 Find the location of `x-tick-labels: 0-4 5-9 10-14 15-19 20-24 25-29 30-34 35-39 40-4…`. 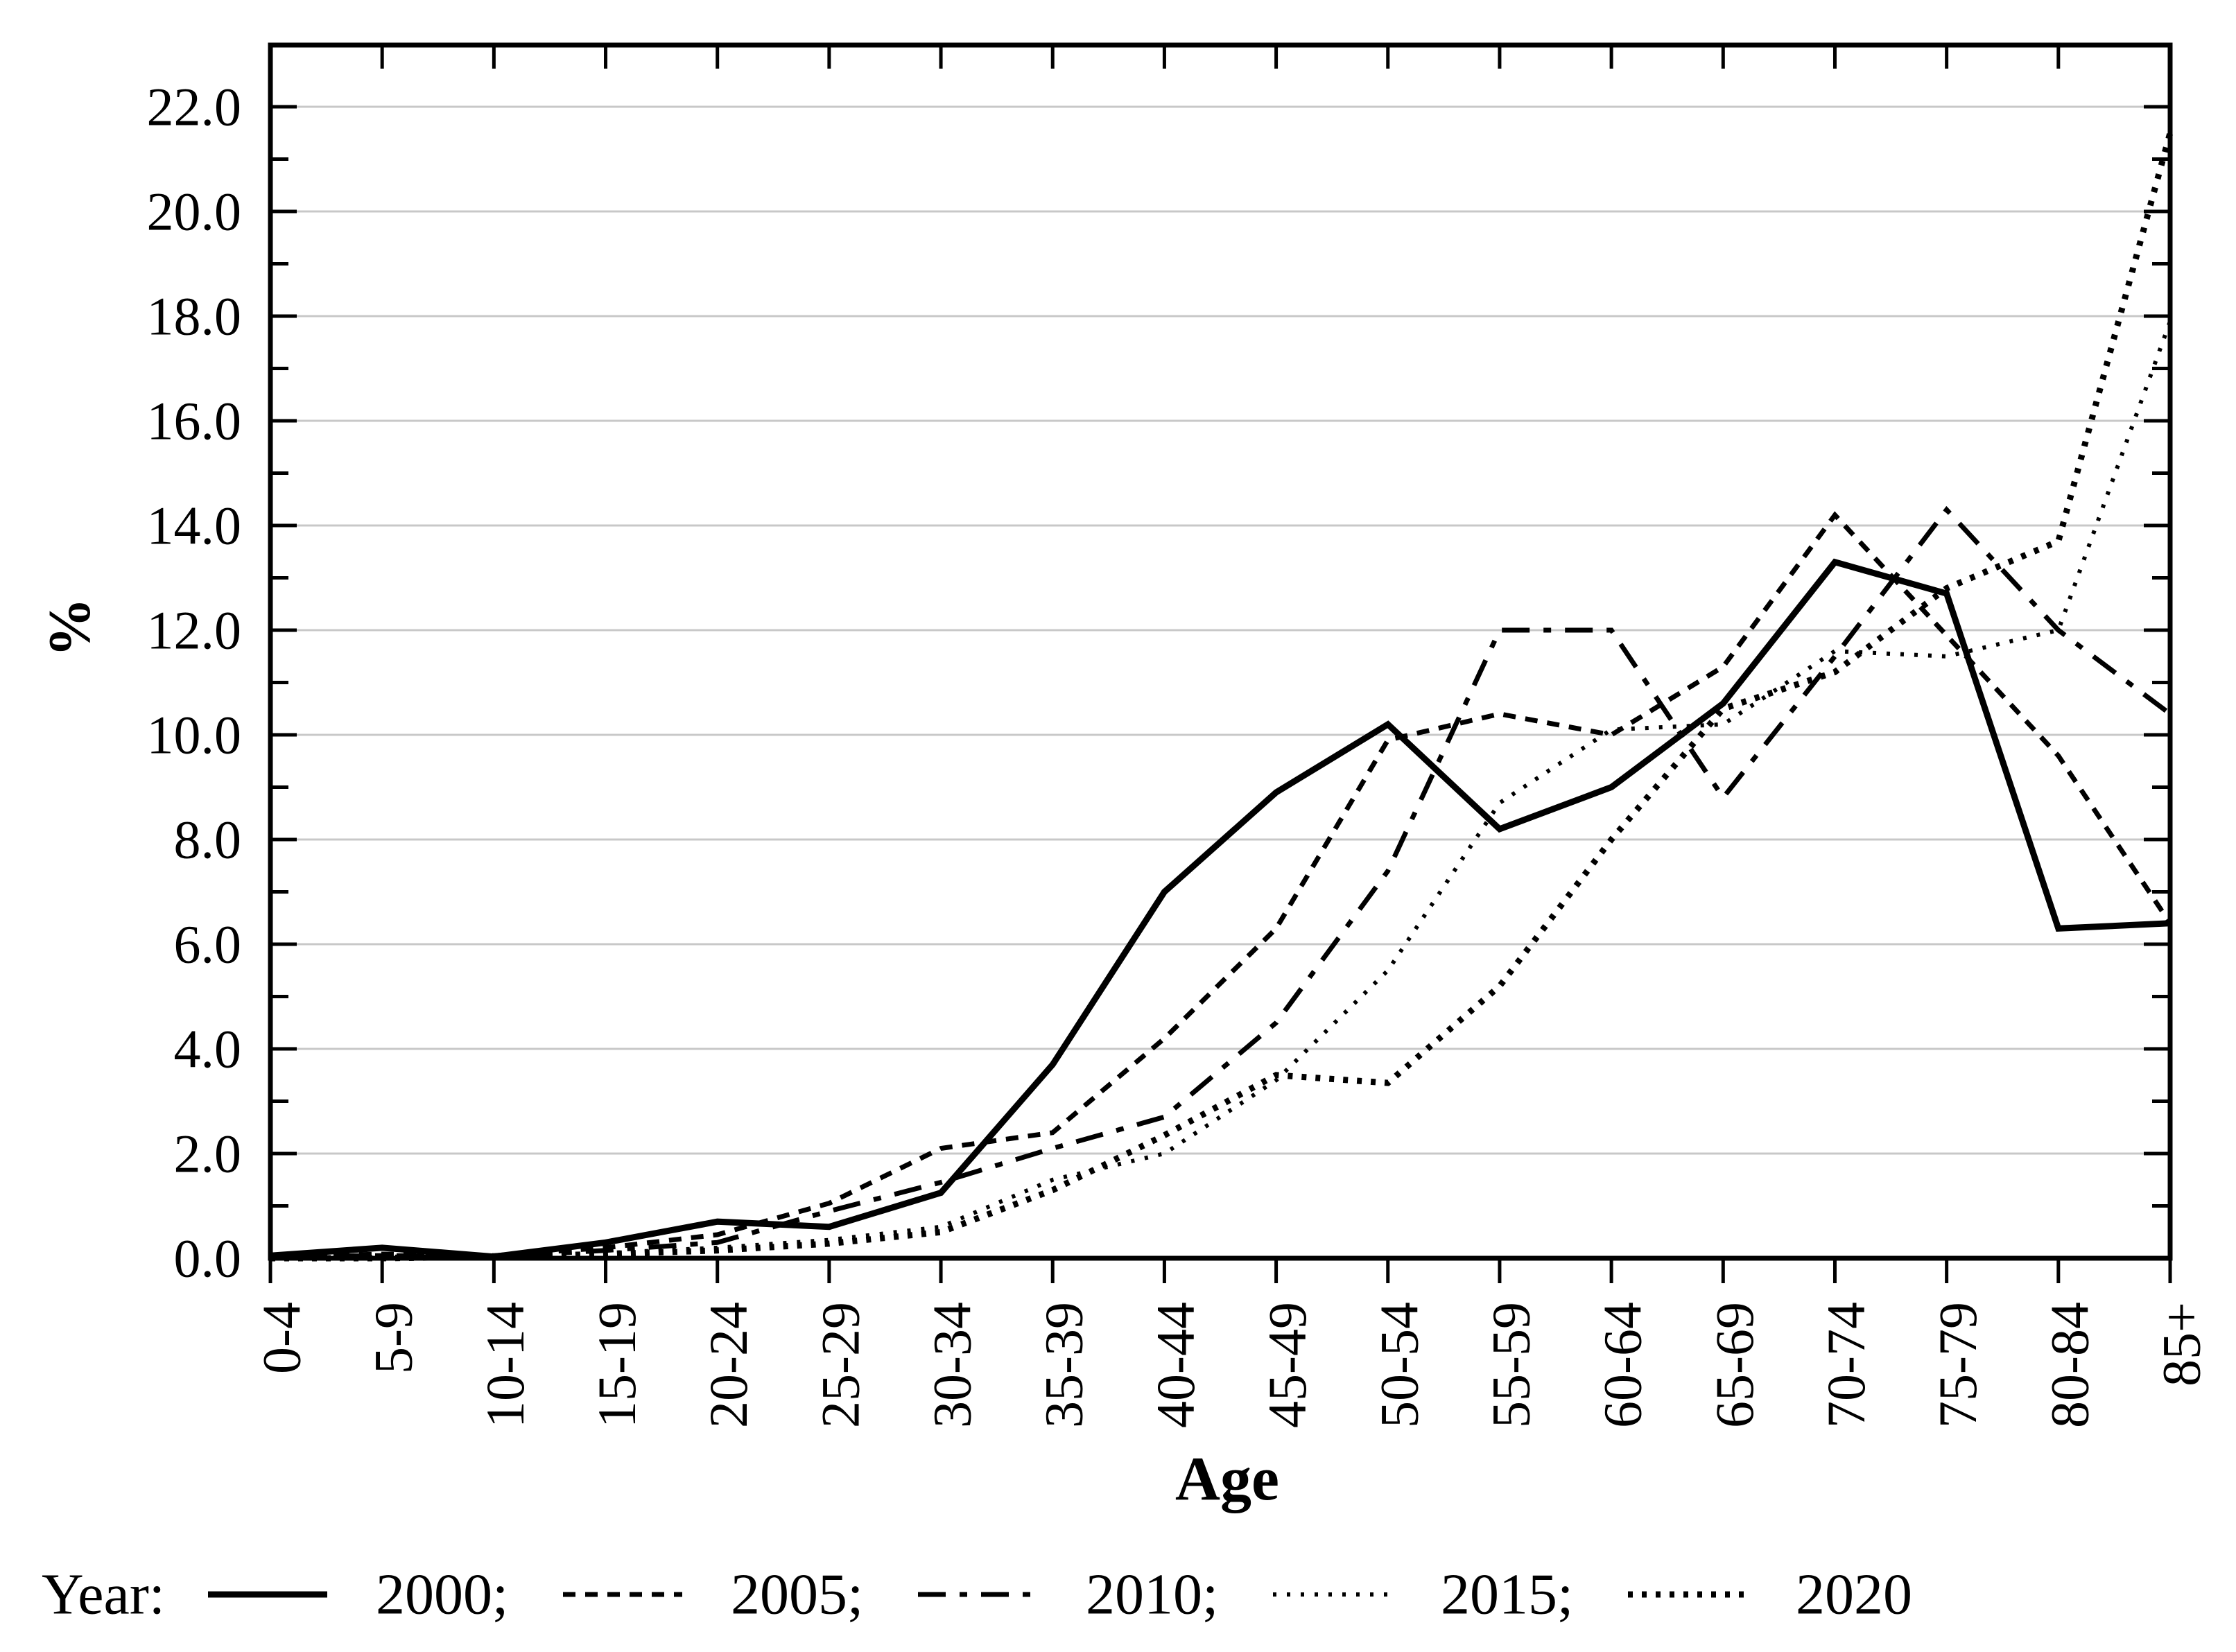

x-tick-labels: 0-4 5-9 10-14 15-19 20-24 25-29 30-34 35-39 40-4… is located at coordinates (1232, 1365).